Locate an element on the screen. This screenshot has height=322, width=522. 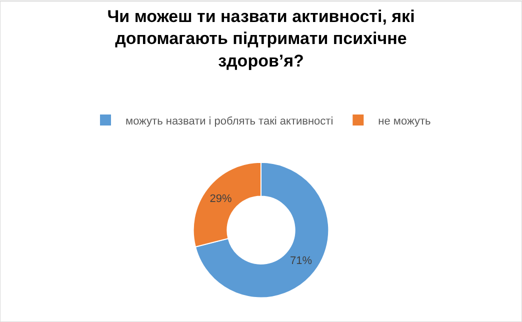
data-label: 29% is located at coordinates (221, 198).